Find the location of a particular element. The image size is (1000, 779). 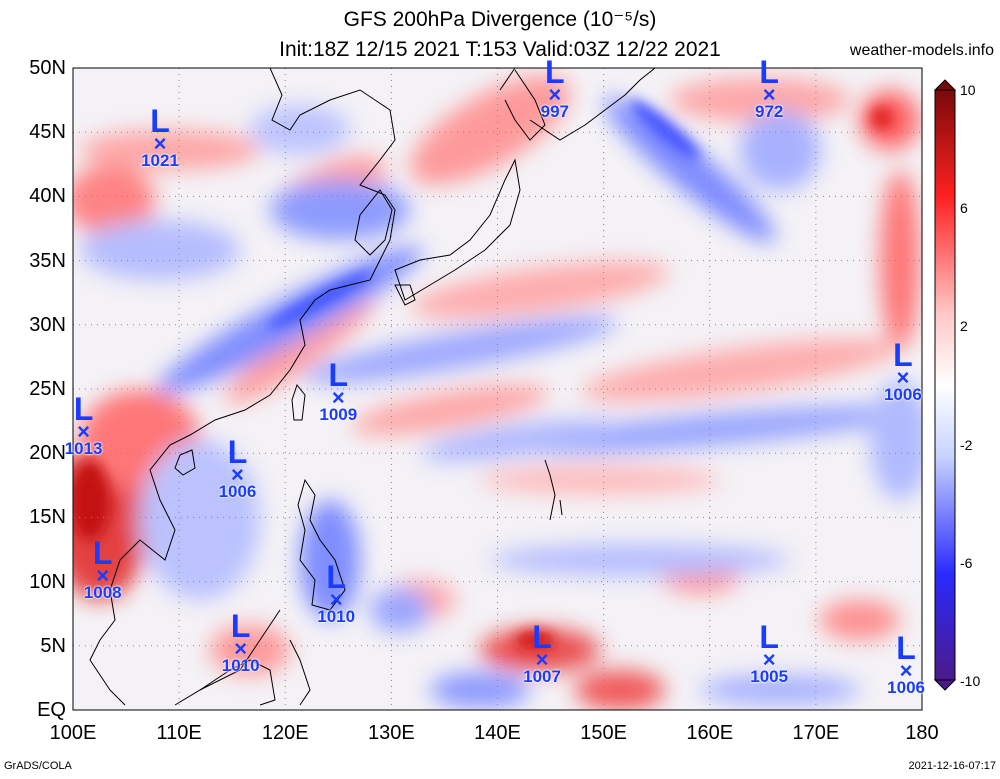

credit-right: 2021-12-16-07:17 is located at coordinates (952, 766).